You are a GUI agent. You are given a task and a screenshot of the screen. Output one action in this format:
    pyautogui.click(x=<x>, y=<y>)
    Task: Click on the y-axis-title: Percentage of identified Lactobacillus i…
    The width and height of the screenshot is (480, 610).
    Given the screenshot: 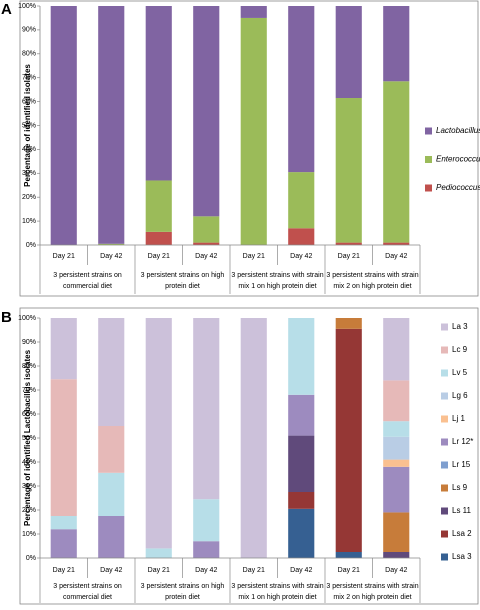 What is the action you would take?
    pyautogui.click(x=27, y=437)
    